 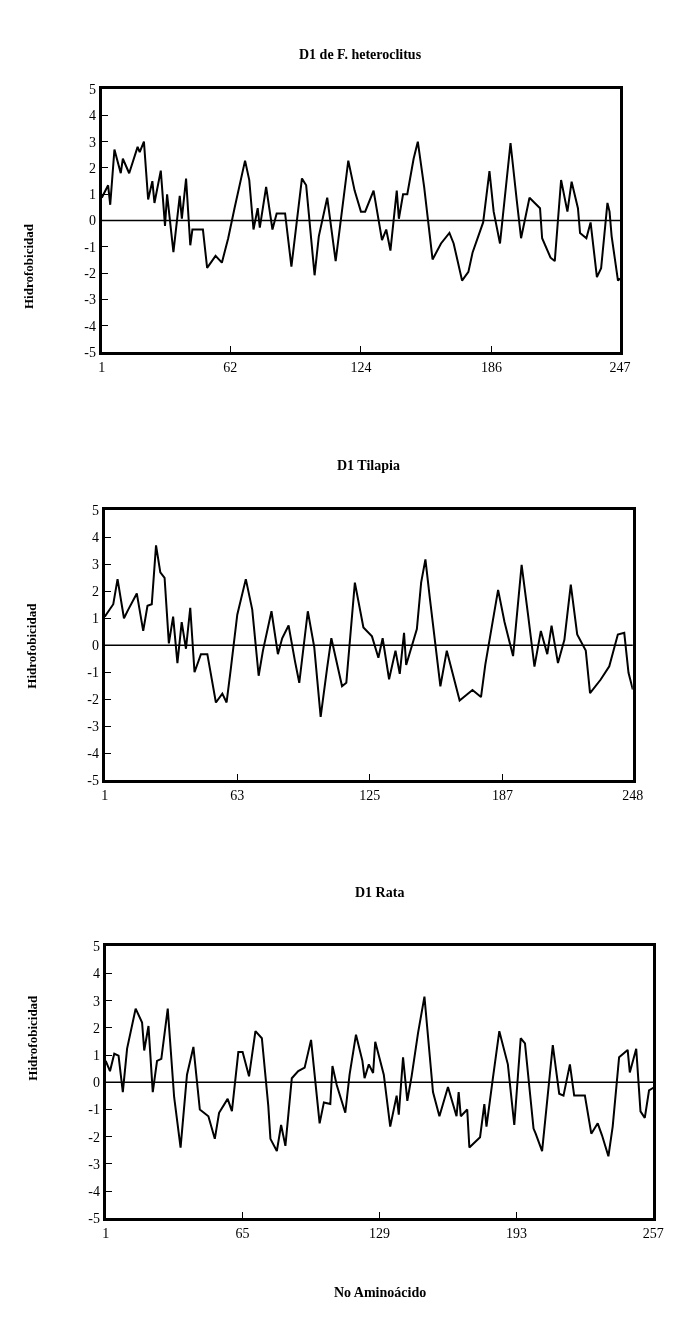 I want to click on x-tick-label: 65, so click(x=242, y=1234).